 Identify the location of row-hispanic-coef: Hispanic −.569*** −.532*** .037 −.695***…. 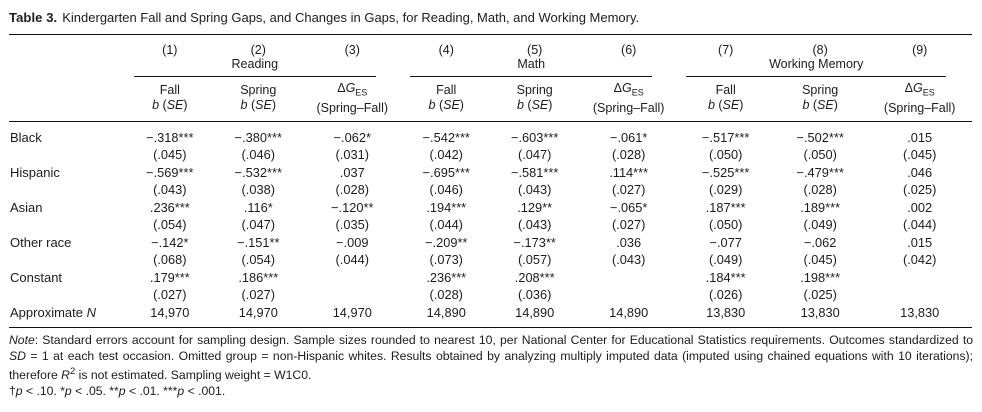
(490, 173).